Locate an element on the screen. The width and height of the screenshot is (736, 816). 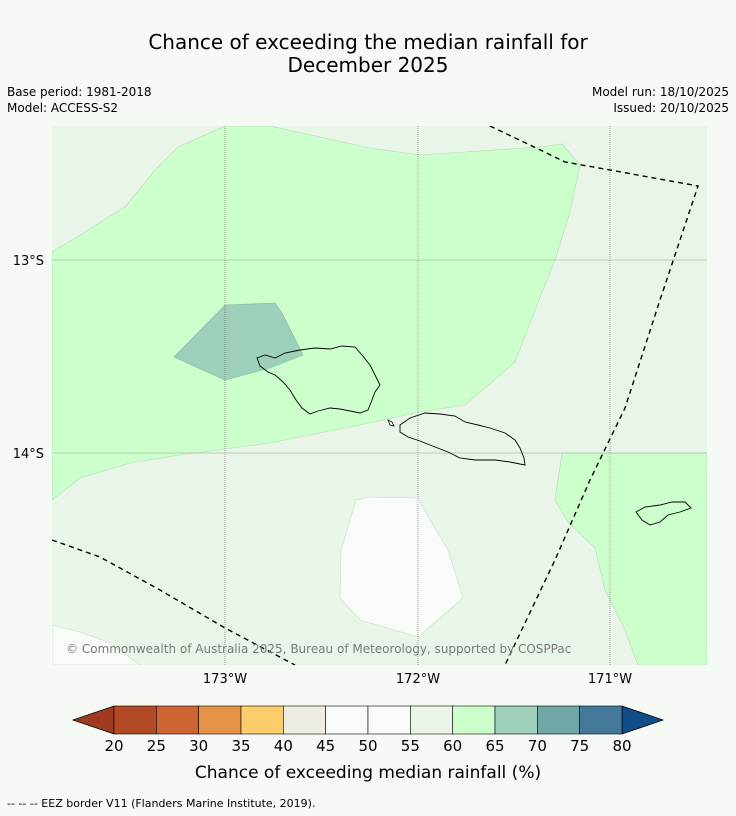
colorbar-arrow-high is located at coordinates (643, 720).